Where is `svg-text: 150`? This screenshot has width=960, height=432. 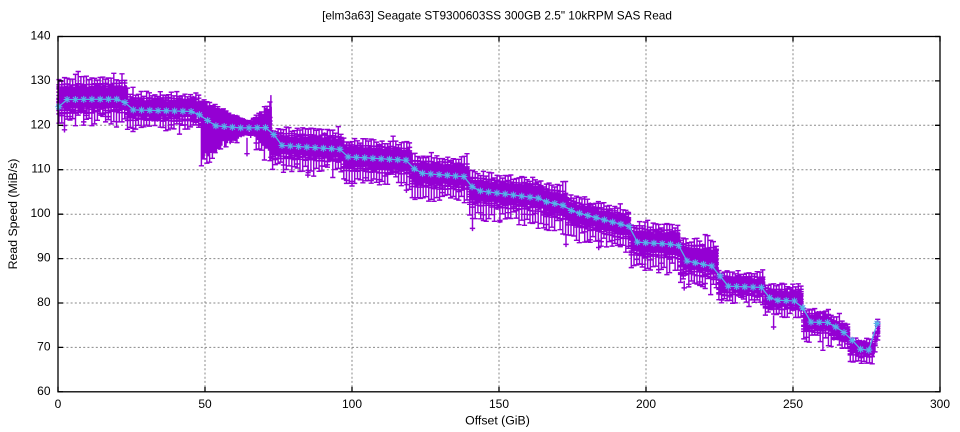 svg-text: 150 is located at coordinates (499, 404).